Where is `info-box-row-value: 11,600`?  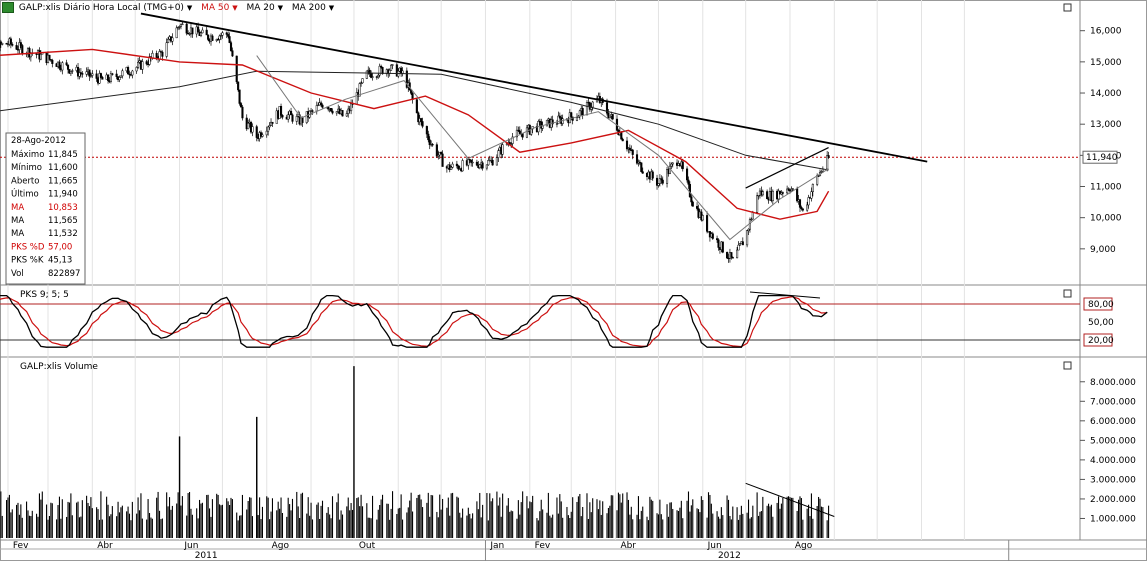 info-box-row-value: 11,600 is located at coordinates (63, 168).